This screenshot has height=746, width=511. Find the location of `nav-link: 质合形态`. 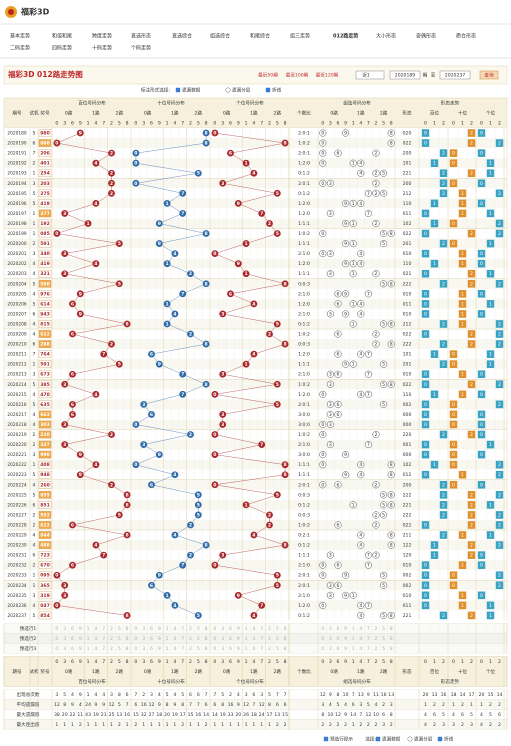

nav-link: 质合形态 is located at coordinates (466, 36).